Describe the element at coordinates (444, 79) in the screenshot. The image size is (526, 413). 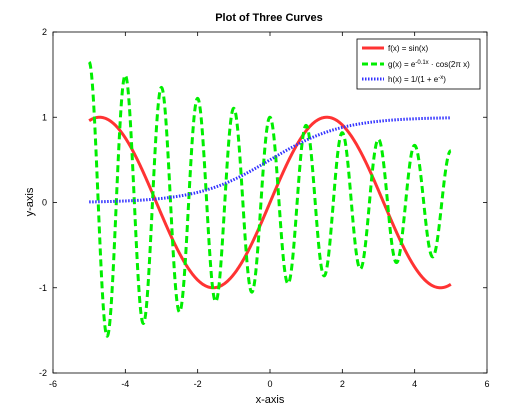
I see `legend-label-h-post: )` at that location.